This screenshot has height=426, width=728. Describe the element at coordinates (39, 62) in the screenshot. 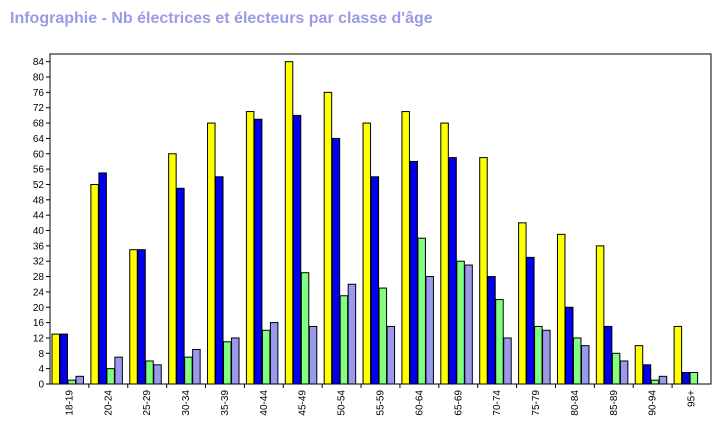

I see `y-tick-label: 84` at that location.